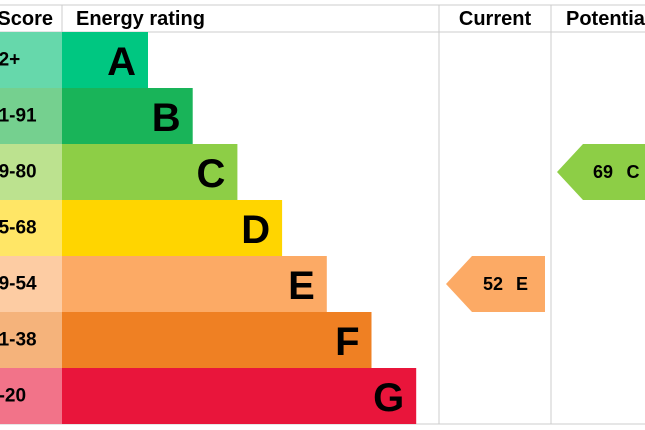  What do you see at coordinates (633, 172) in the screenshot?
I see `potential-letter: C` at bounding box center [633, 172].